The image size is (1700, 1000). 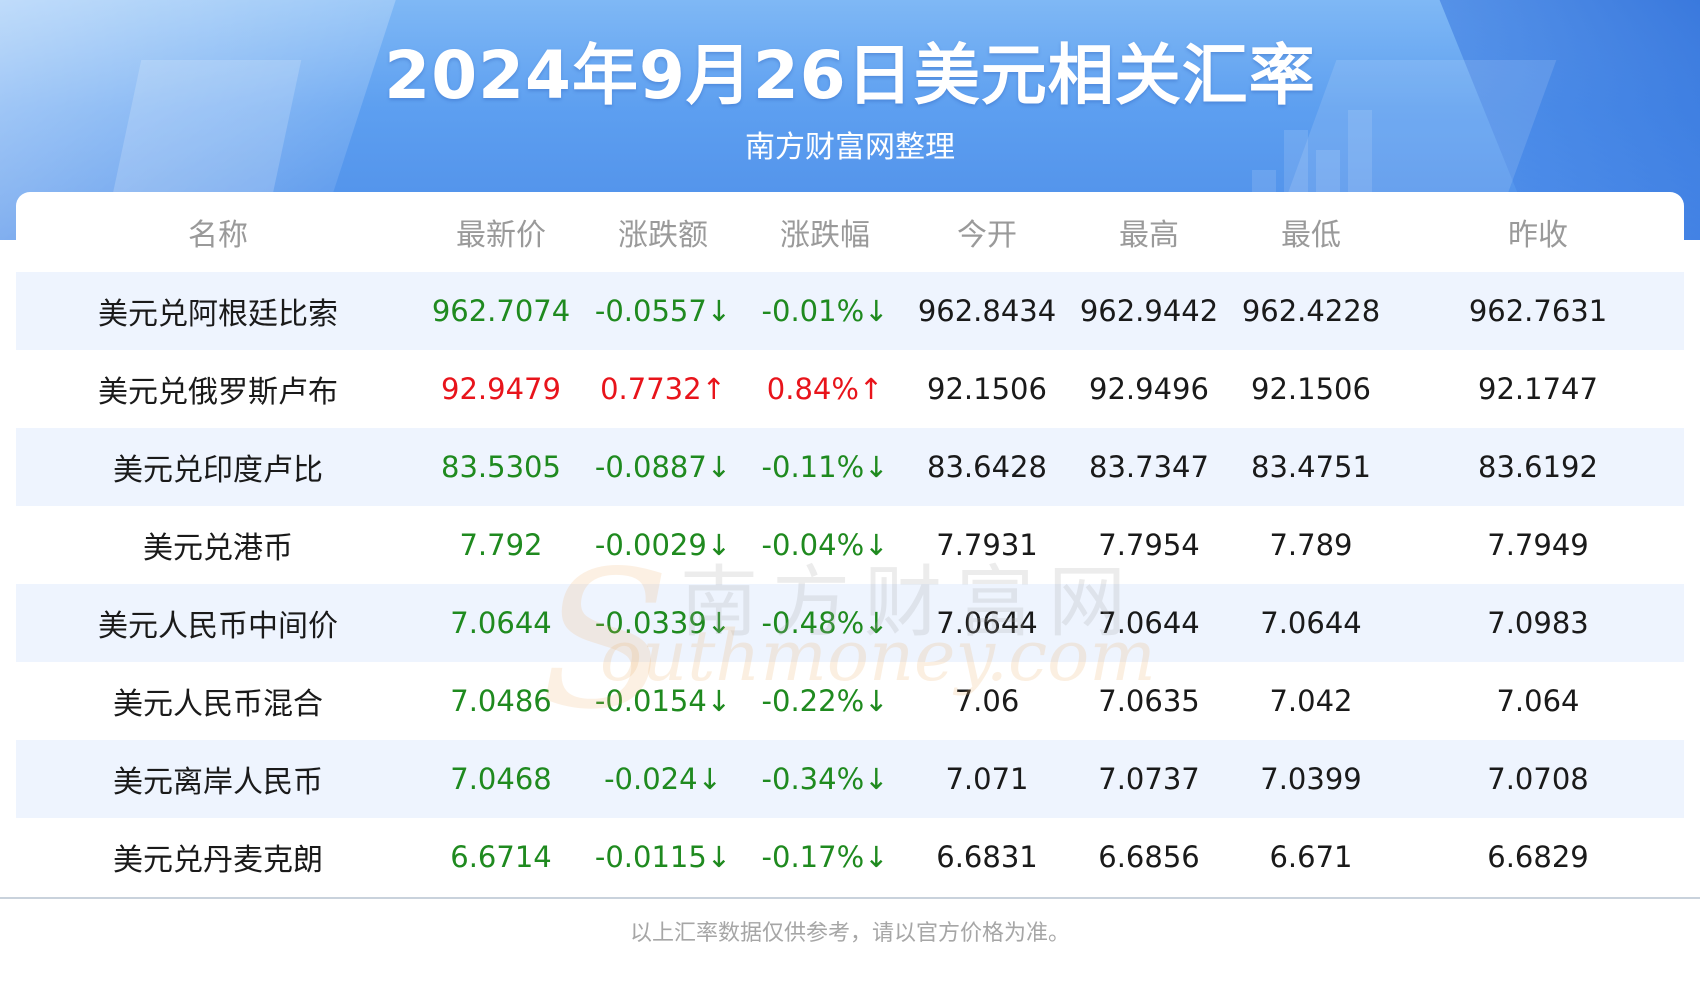 I want to click on cell-open: 7.7931, so click(x=987, y=545).